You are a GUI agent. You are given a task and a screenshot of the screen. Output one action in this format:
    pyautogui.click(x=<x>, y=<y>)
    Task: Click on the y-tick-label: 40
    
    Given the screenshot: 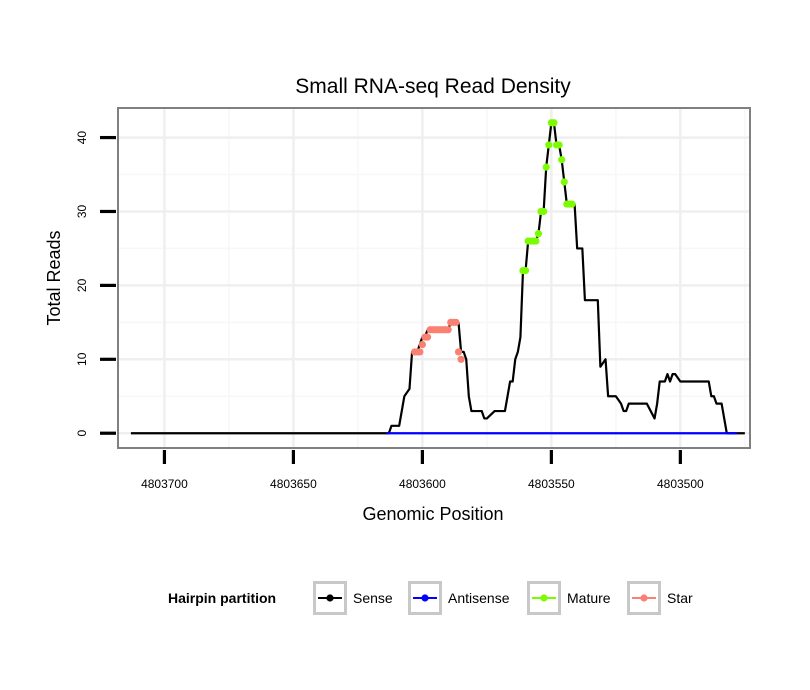 What is the action you would take?
    pyautogui.click(x=82, y=138)
    